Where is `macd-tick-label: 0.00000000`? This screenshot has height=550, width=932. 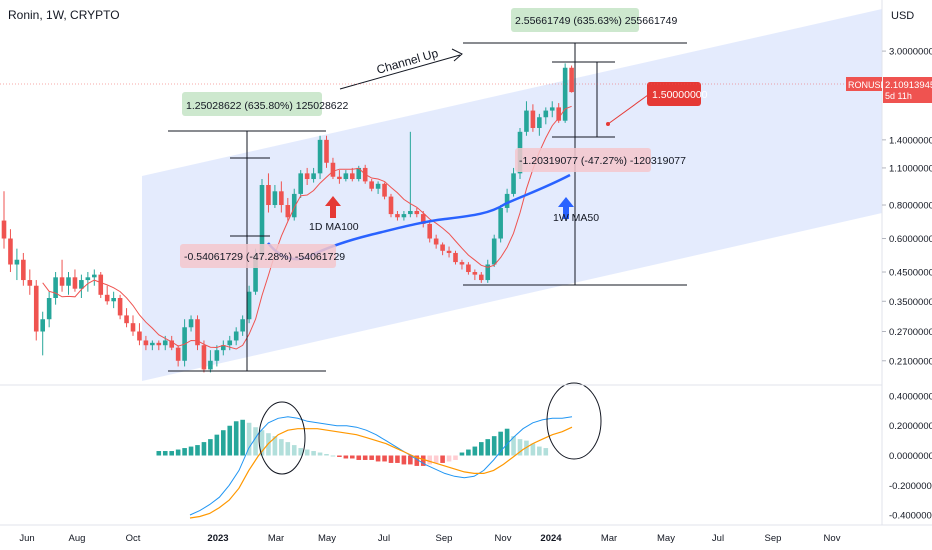
macd-tick-label: 0.00000000 is located at coordinates (910, 456).